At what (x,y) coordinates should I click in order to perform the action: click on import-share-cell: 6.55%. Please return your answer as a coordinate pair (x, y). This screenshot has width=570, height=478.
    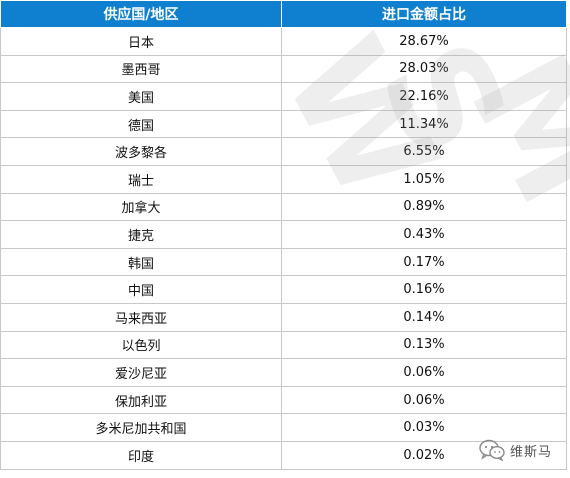
    Looking at the image, I should click on (424, 151).